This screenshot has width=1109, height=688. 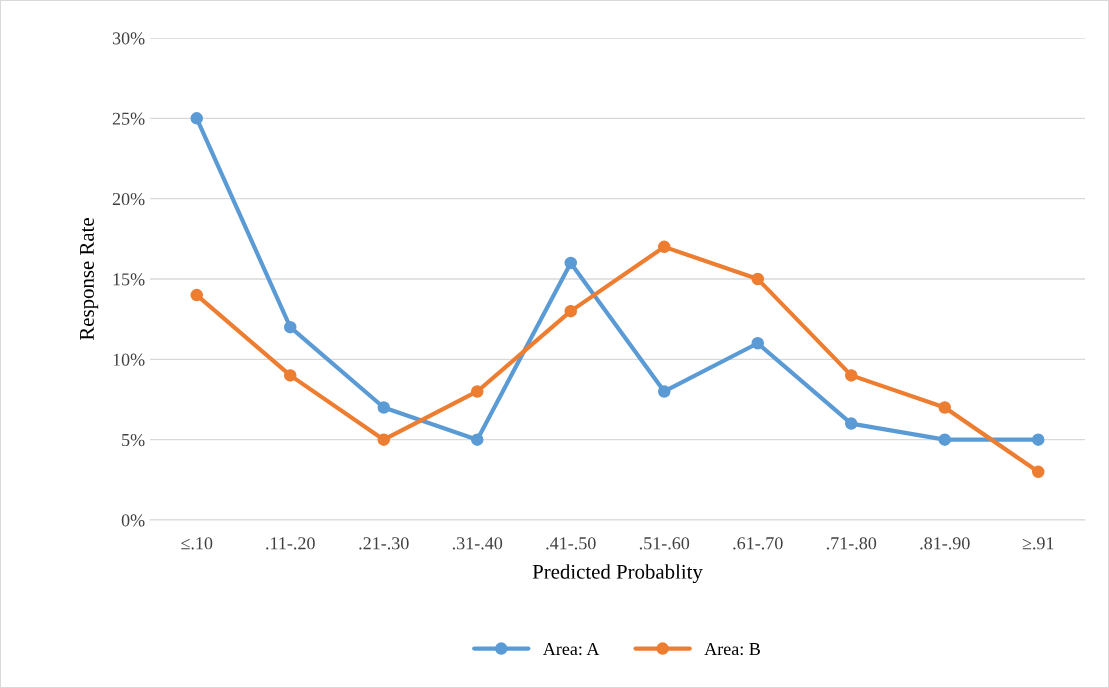 What do you see at coordinates (945, 543) in the screenshot?
I see `x-tick-label: .81-.90` at bounding box center [945, 543].